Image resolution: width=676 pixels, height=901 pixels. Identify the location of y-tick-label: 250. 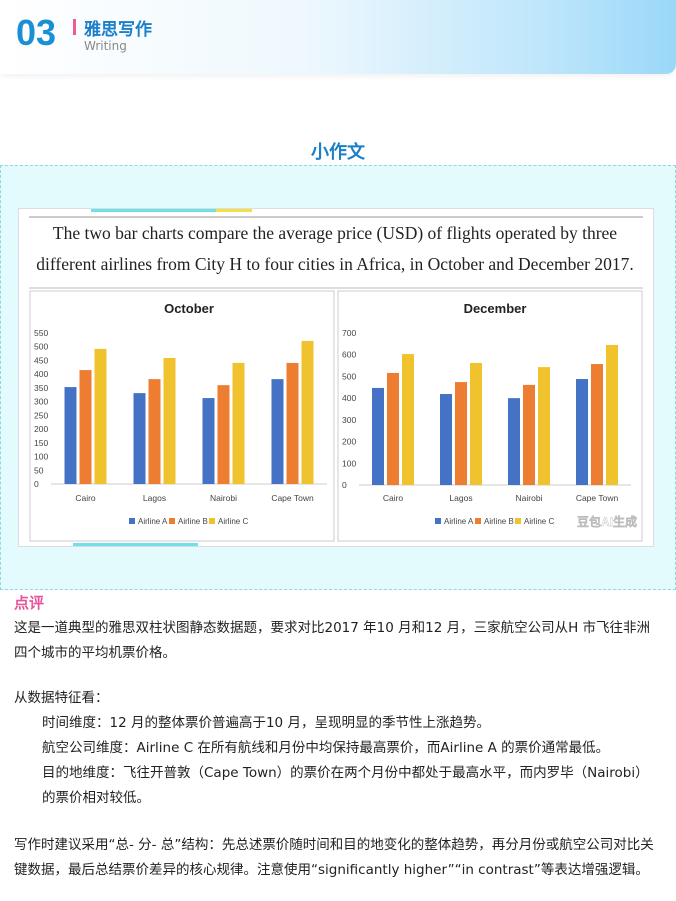
(41, 415).